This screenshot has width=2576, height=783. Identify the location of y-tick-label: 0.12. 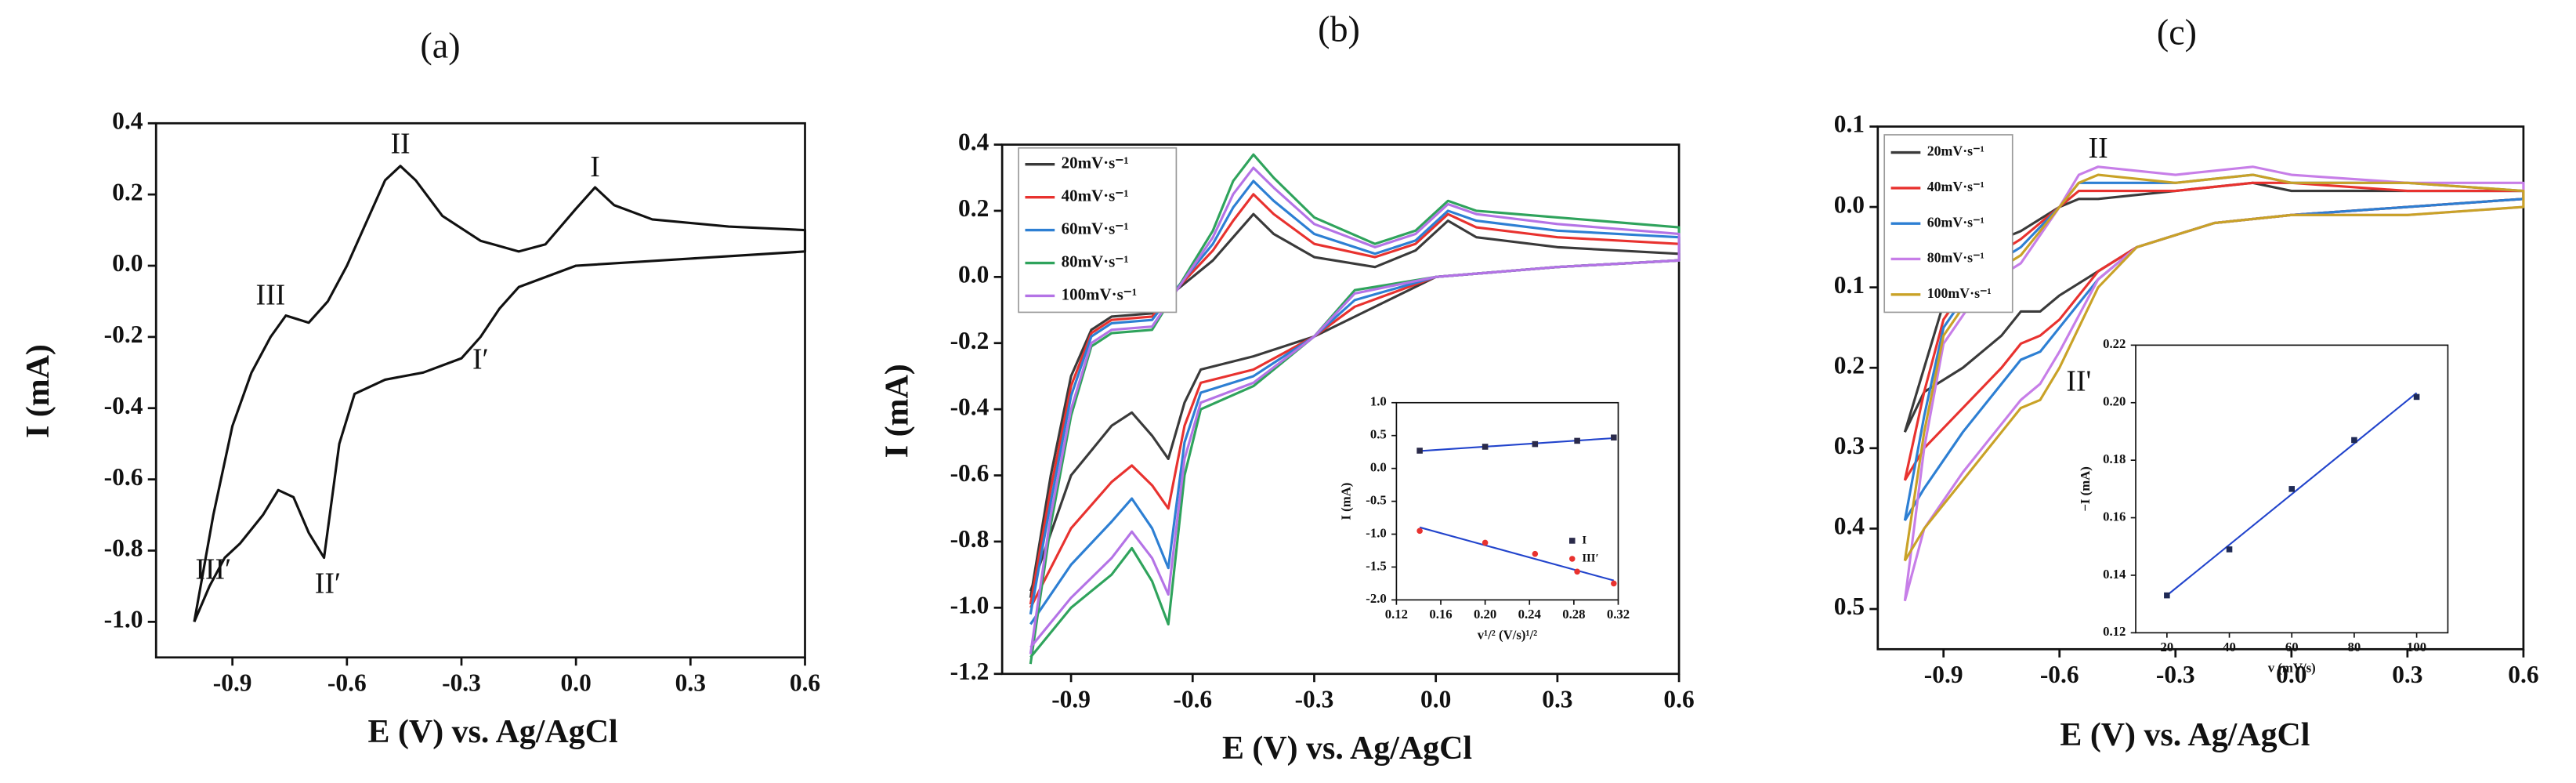
(2114, 631).